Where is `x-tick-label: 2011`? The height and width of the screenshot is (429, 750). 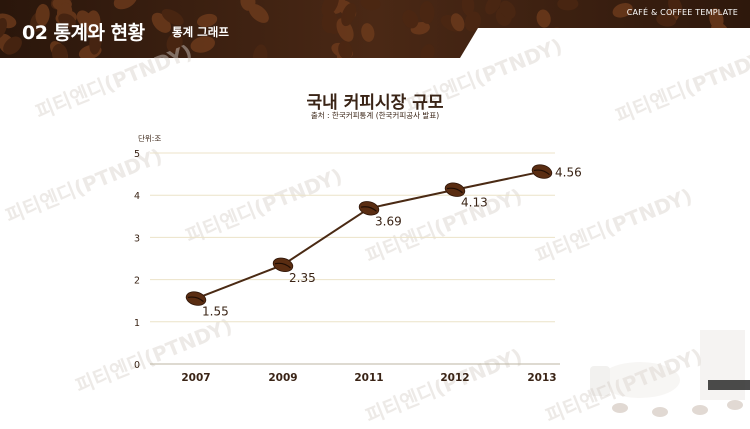
x-tick-label: 2011 is located at coordinates (368, 378).